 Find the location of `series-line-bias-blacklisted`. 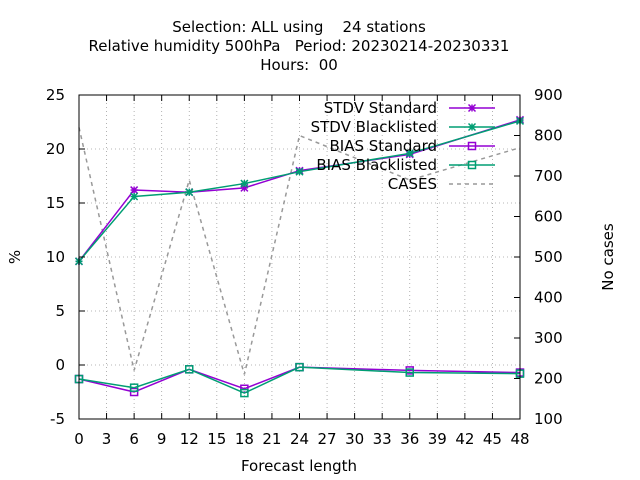

series-line-bias-blacklisted is located at coordinates (299, 380).